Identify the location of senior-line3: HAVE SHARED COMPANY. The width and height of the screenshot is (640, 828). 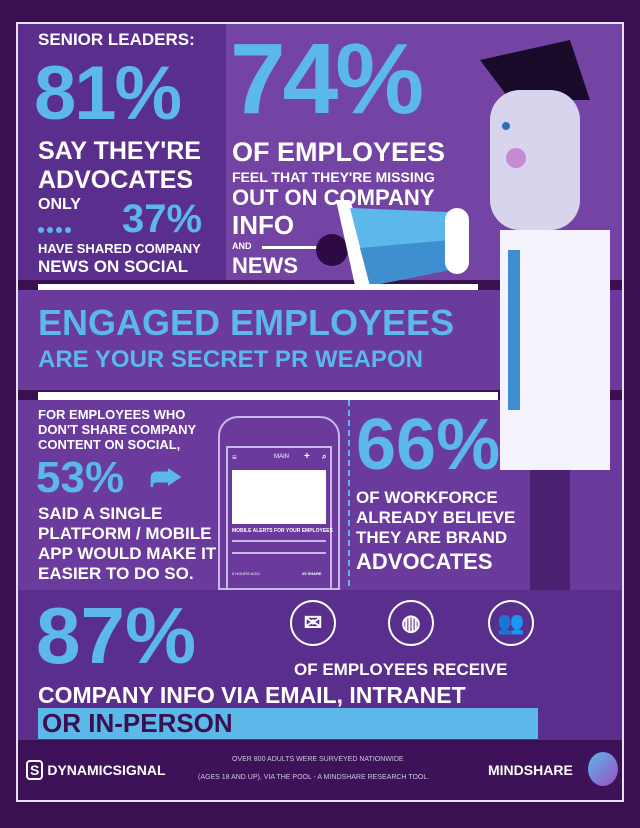
(119, 248).